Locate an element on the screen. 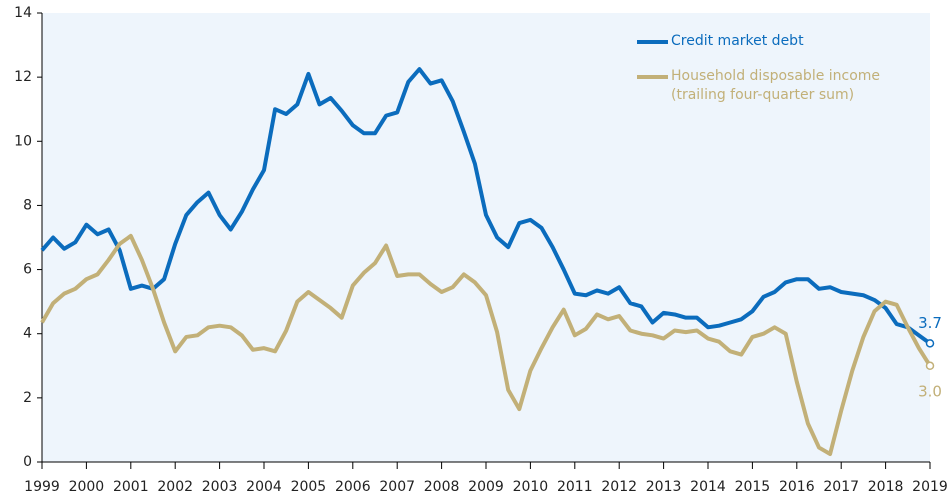 This screenshot has height=497, width=949. y-tick-label: 0 is located at coordinates (27, 462).